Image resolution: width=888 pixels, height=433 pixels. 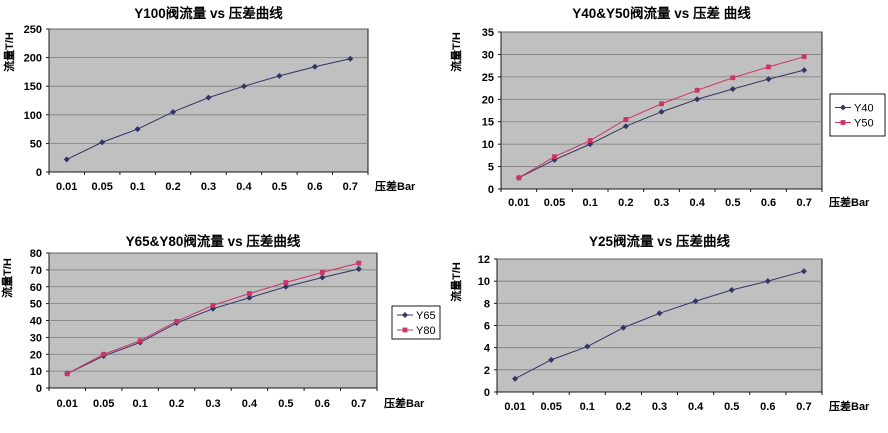 What do you see at coordinates (36, 288) in the screenshot?
I see `y-tick-label: 60` at bounding box center [36, 288].